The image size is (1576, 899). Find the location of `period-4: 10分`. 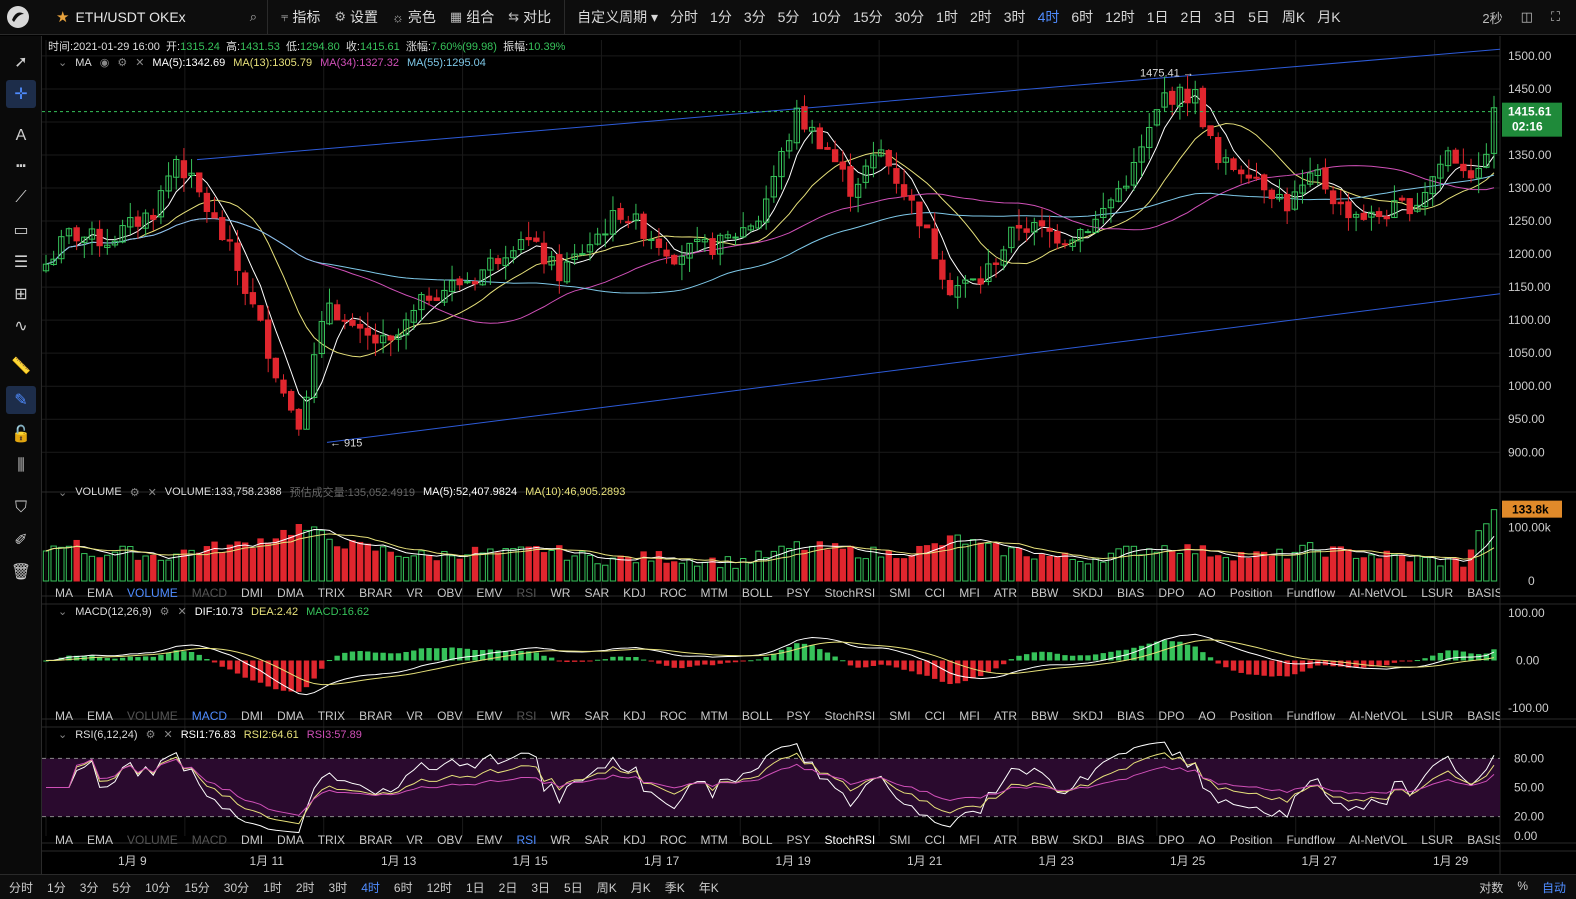

period-4: 10分 is located at coordinates (826, 17).